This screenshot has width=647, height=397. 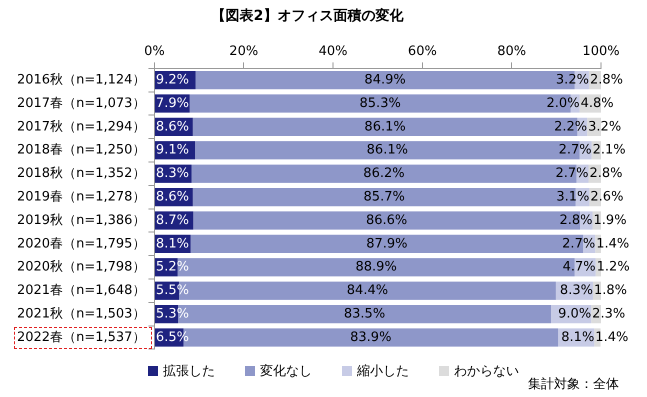 What do you see at coordinates (81, 80) in the screenshot?
I see `y-tick-label: 2016秋（n=1,124）` at bounding box center [81, 80].